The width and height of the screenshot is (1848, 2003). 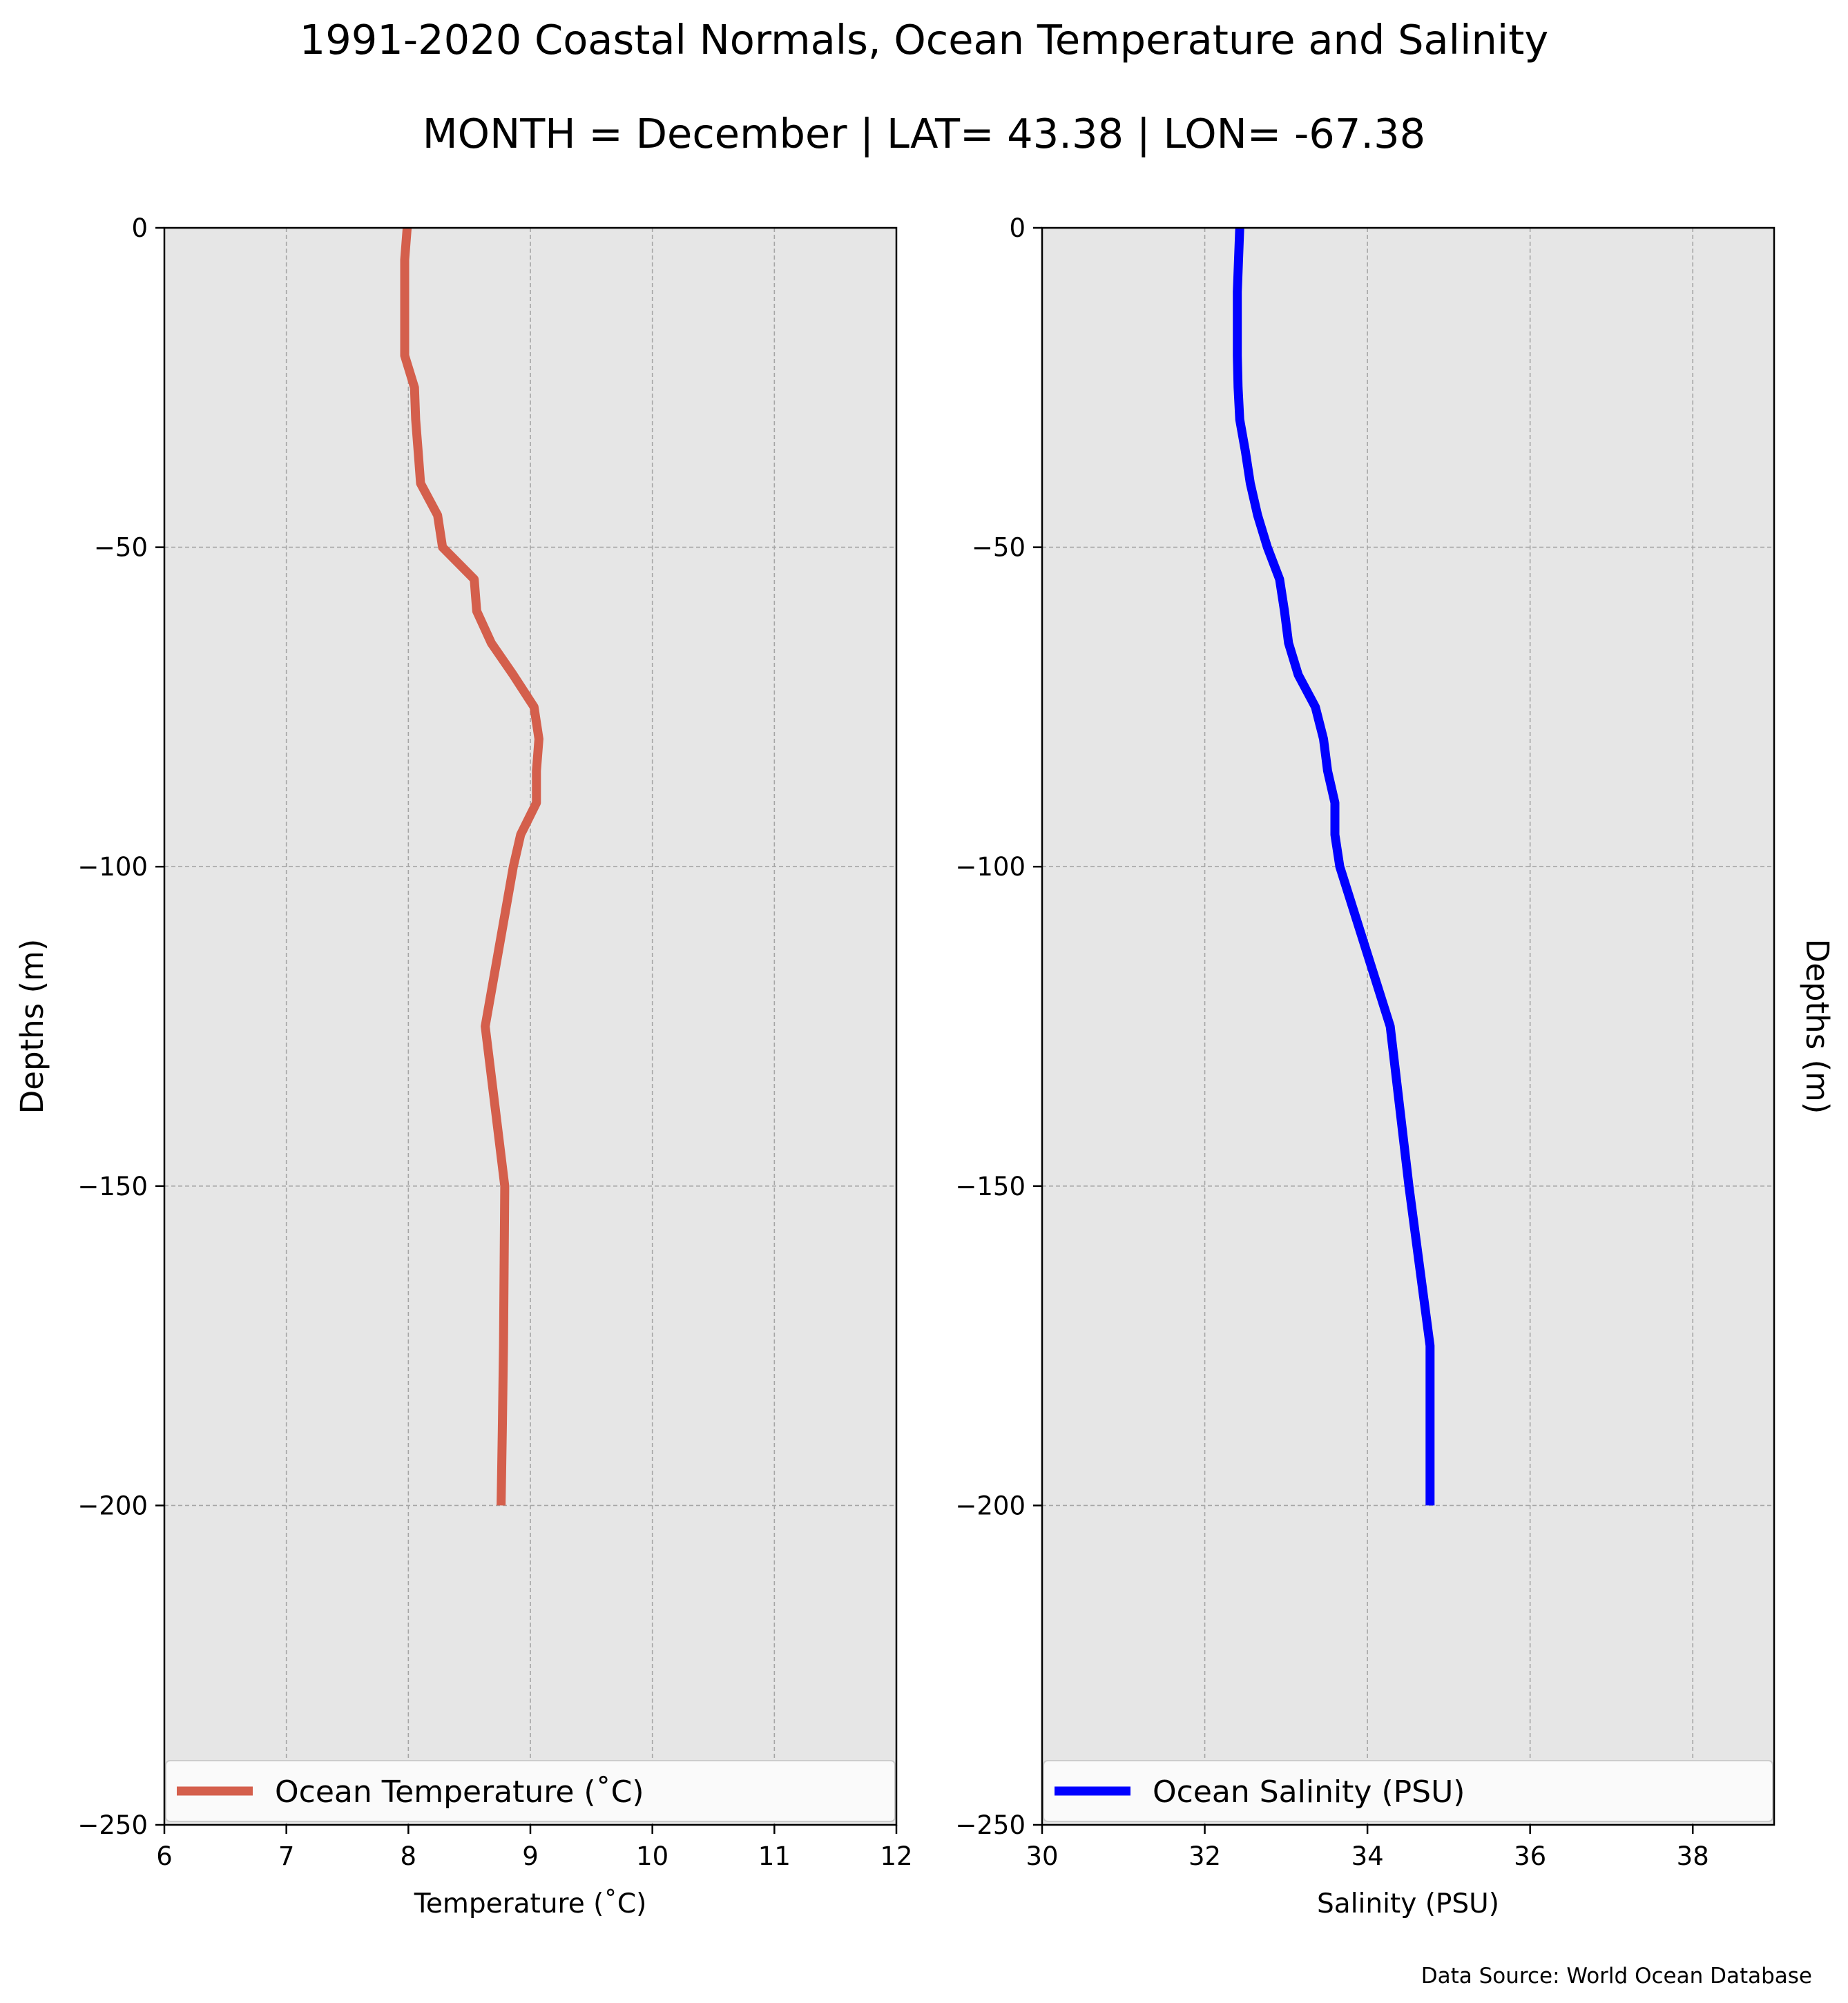 I want to click on x-tick-label: 12, so click(x=896, y=1856).